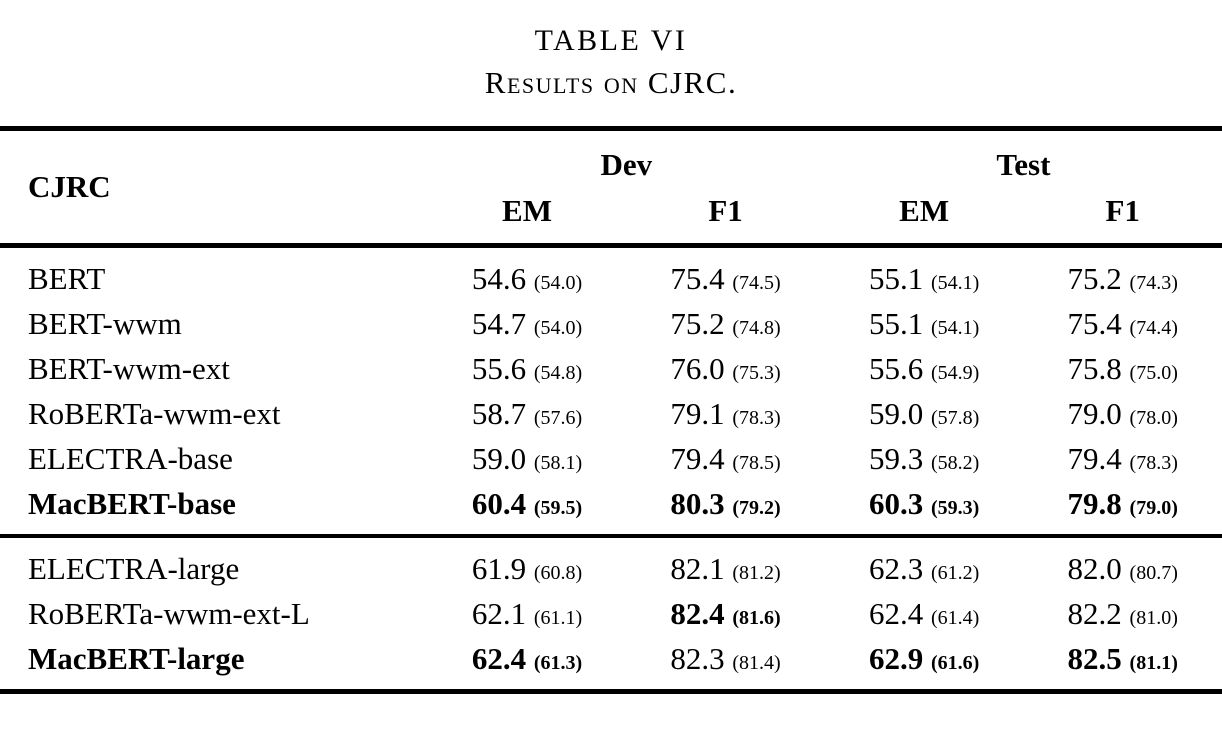 The image size is (1222, 732). Describe the element at coordinates (527, 413) in the screenshot. I see `score-cell: 58.7 (57.6)` at that location.